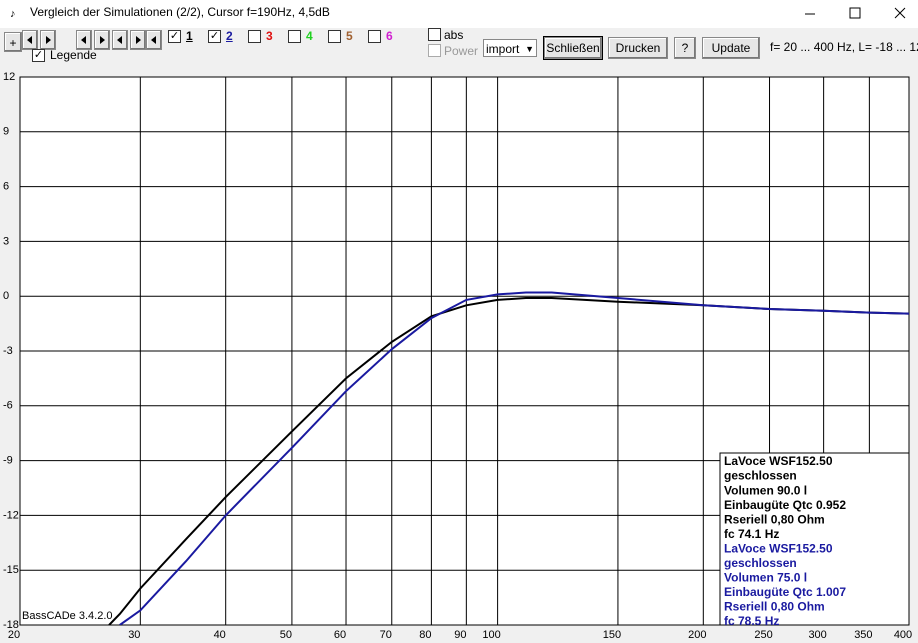 Image resolution: width=918 pixels, height=643 pixels. What do you see at coordinates (855, 13) in the screenshot?
I see `maximize` at bounding box center [855, 13].